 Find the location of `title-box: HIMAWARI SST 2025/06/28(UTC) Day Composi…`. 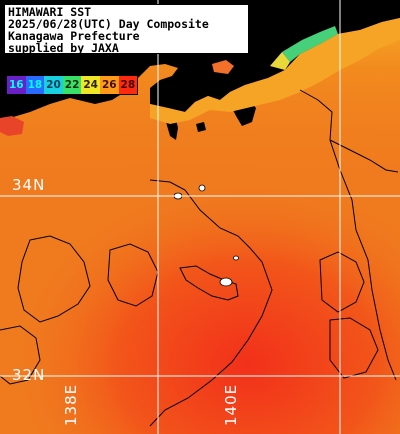

title-box: HIMAWARI SST 2025/06/28(UTC) Day Composi… is located at coordinates (126, 29).